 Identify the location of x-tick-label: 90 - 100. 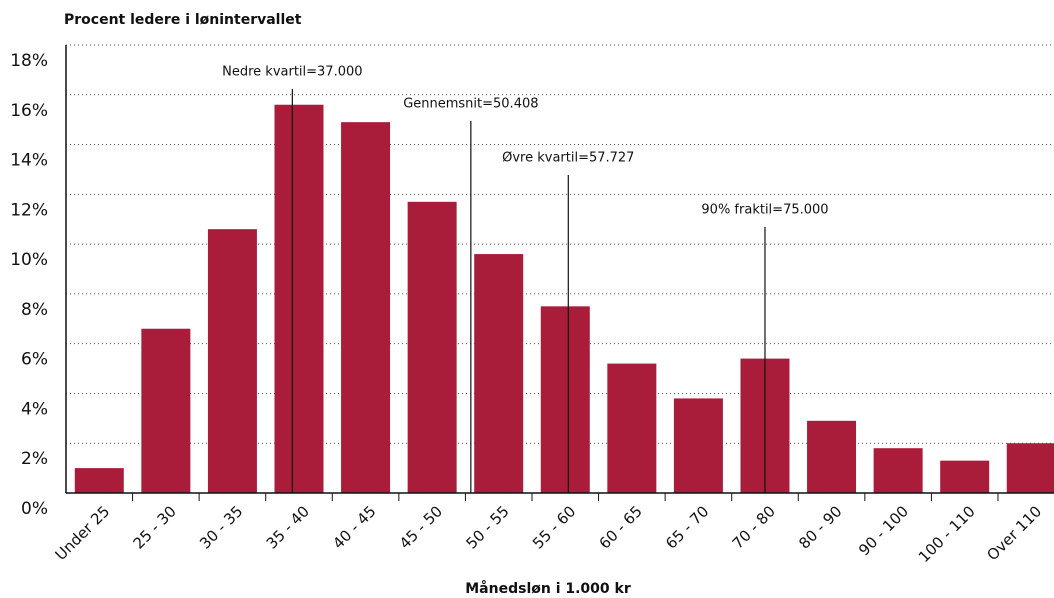
(883, 530).